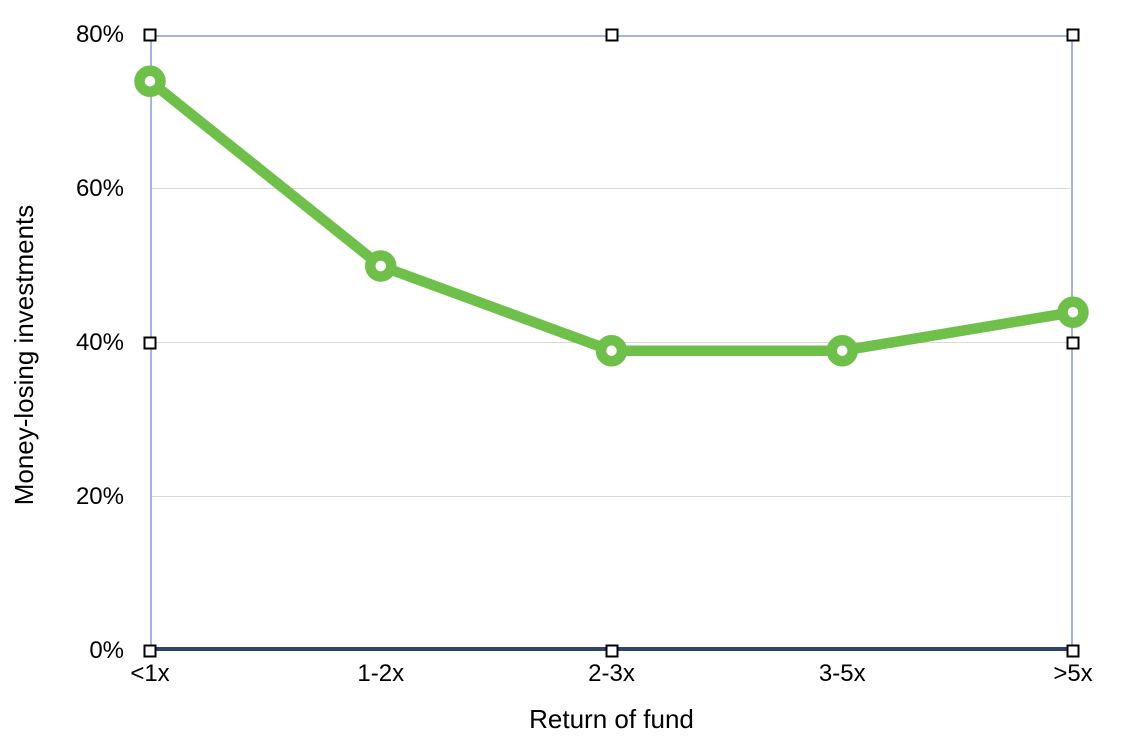 Image resolution: width=1140 pixels, height=746 pixels. What do you see at coordinates (99, 342) in the screenshot?
I see `y-tick-label: 40%` at bounding box center [99, 342].